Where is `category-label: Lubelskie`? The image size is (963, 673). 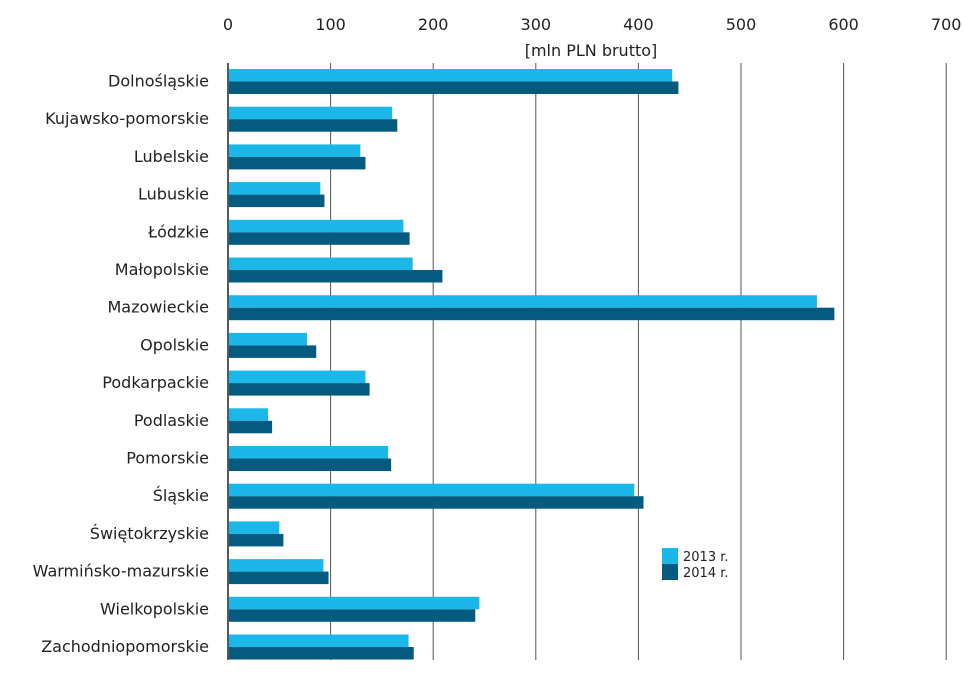 category-label: Lubelskie is located at coordinates (171, 156).